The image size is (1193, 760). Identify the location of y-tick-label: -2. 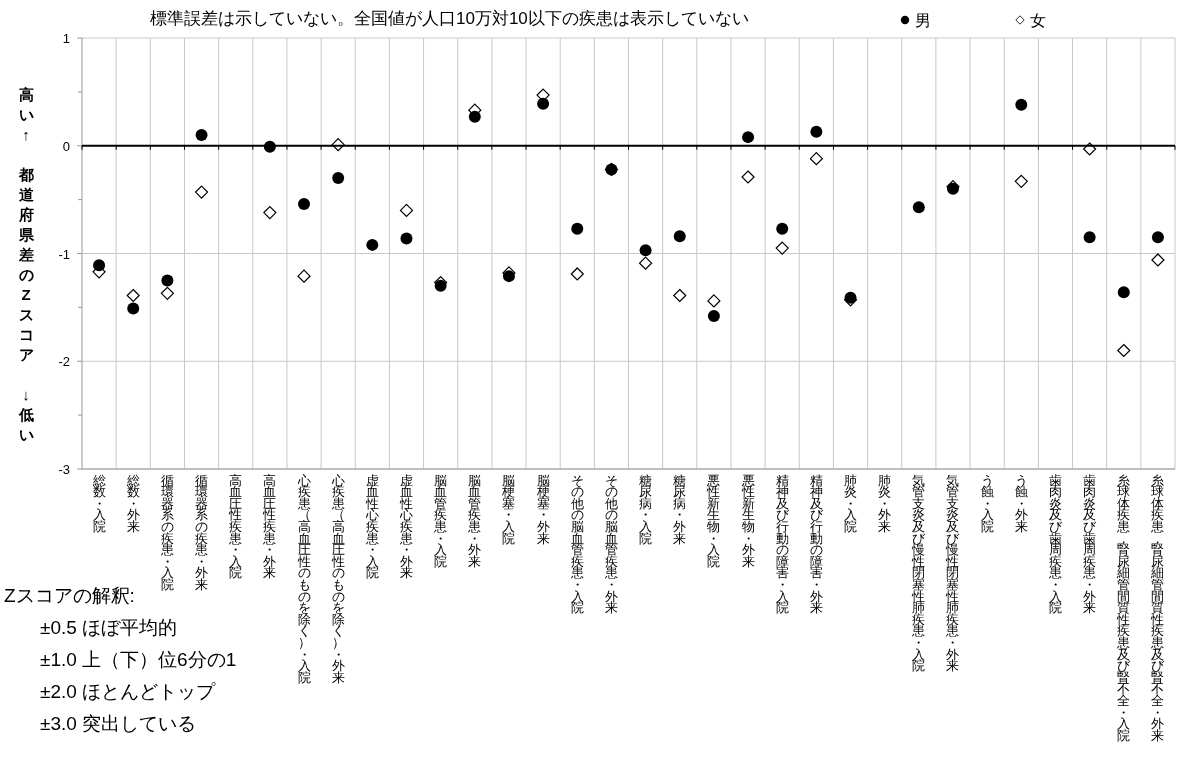
(64, 362).